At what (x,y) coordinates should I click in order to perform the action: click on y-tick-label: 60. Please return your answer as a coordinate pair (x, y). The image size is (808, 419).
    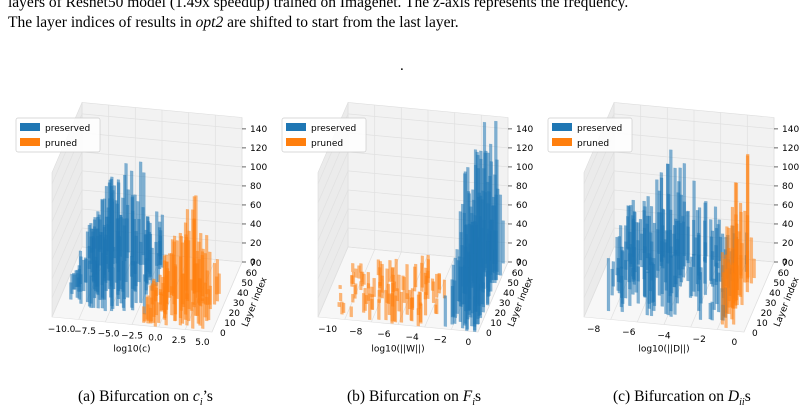
    Looking at the image, I should click on (252, 274).